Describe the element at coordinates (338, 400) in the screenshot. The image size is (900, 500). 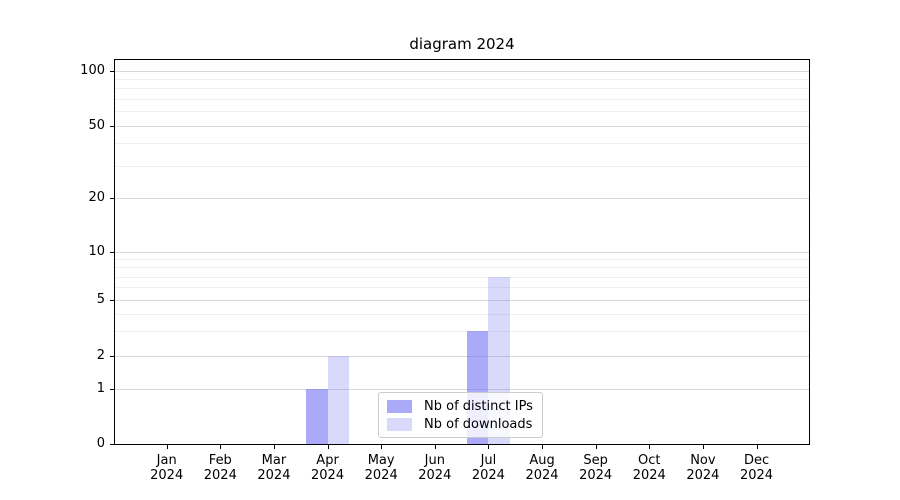
I see `bar-downloads` at that location.